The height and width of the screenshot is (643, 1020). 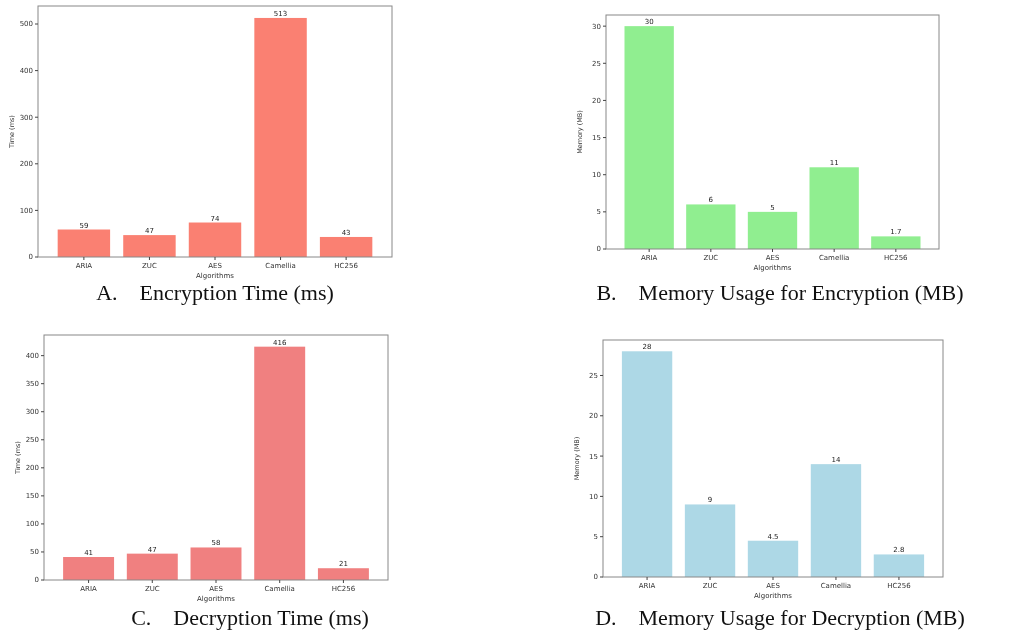 What do you see at coordinates (250, 617) in the screenshot?
I see `text: C. Decryption Time (ms)` at bounding box center [250, 617].